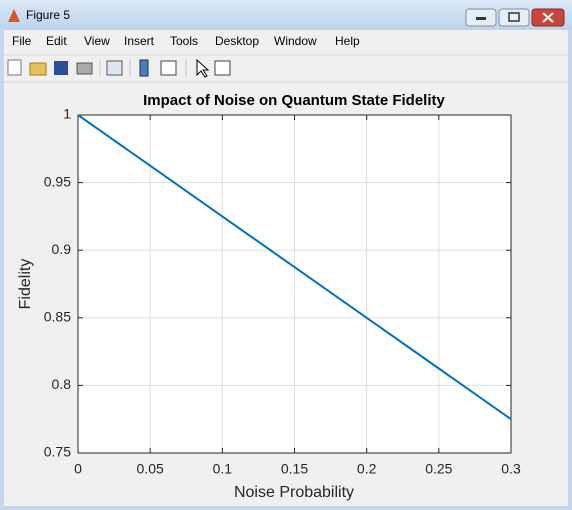 This screenshot has height=510, width=572. What do you see at coordinates (237, 41) in the screenshot?
I see `menu-item: Desktop` at bounding box center [237, 41].